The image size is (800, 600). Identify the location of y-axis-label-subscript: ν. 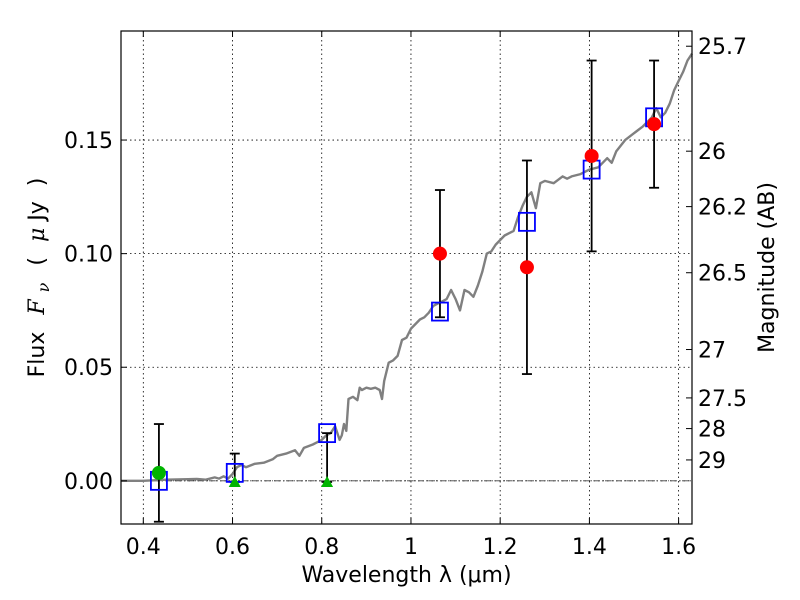
(43, 287).